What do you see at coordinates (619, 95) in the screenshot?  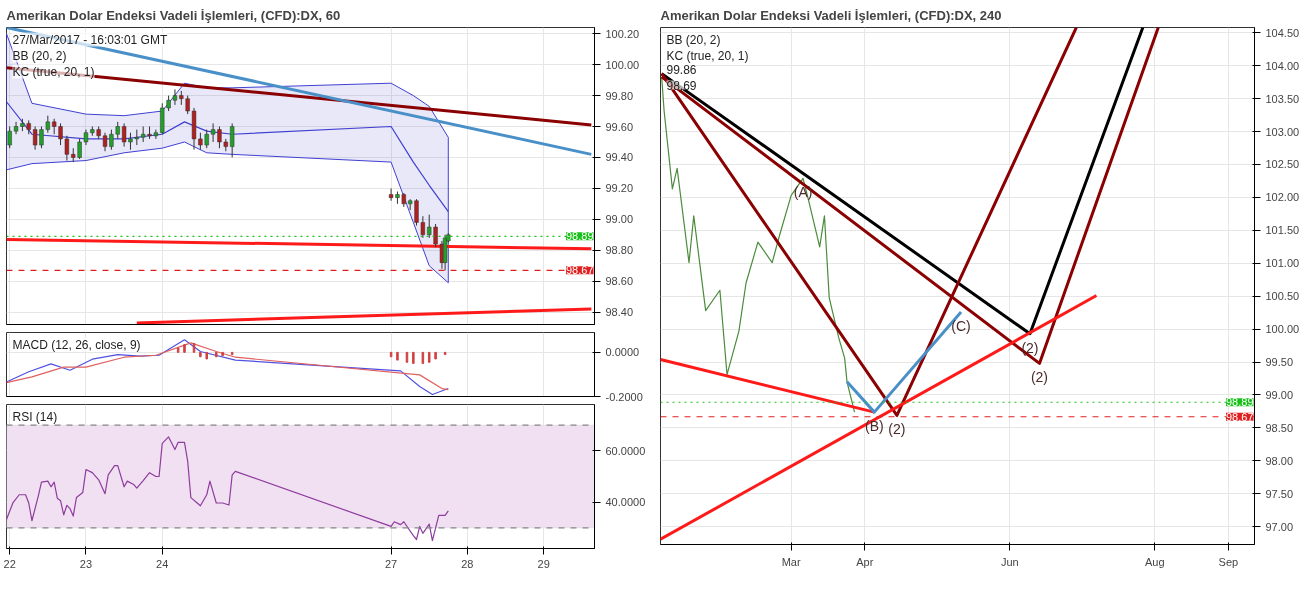 I see `y-tick-label: 99.80` at bounding box center [619, 95].